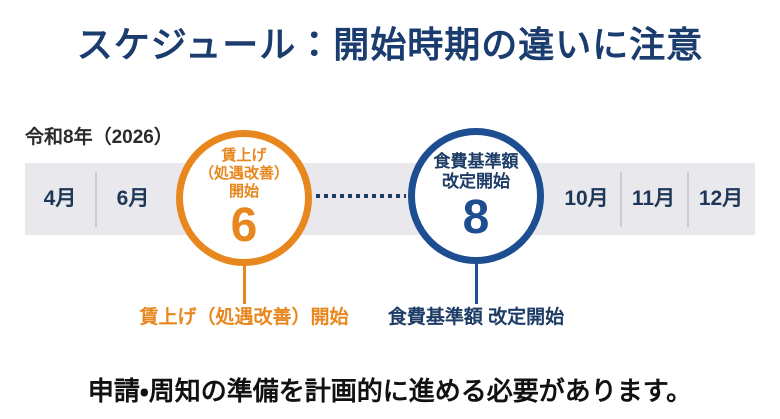 The width and height of the screenshot is (780, 419). Describe the element at coordinates (244, 156) in the screenshot. I see `event-circle-text-line: 賃上げ` at that location.